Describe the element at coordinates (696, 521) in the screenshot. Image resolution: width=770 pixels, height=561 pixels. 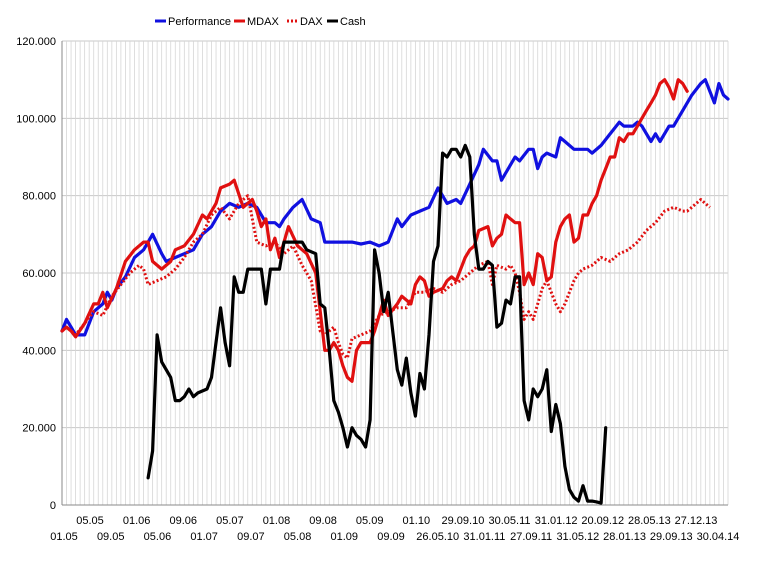
I see `x-tick-label-row1: 27.12.13` at that location.